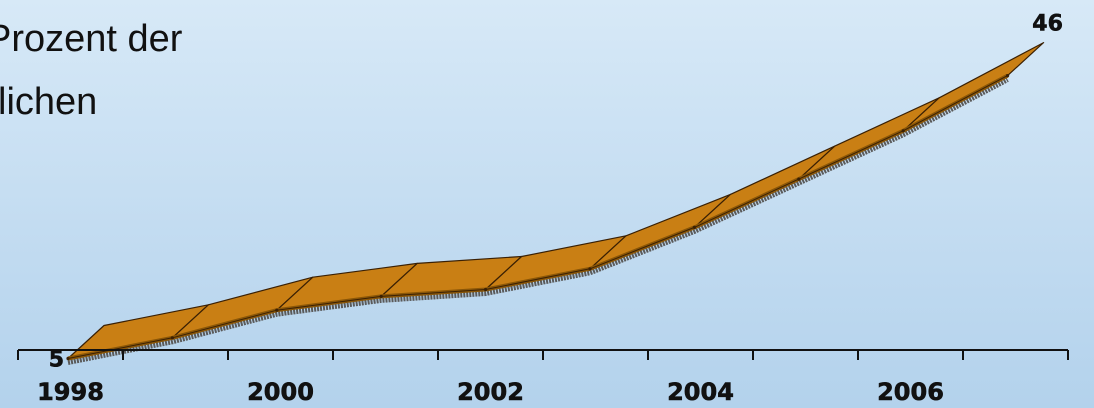 Image resolution: width=1094 pixels, height=408 pixels. Describe the element at coordinates (172, 338) in the screenshot. I see `data-point-1999` at that location.